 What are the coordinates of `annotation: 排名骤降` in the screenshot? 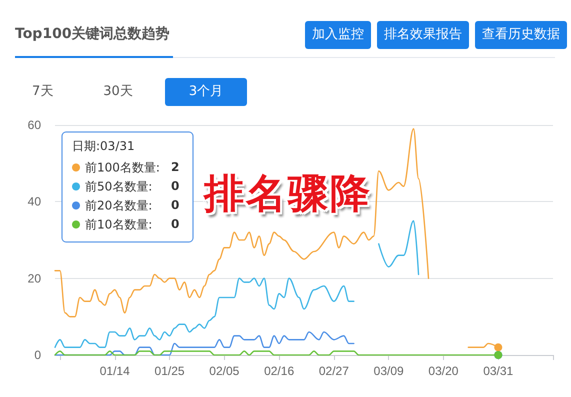 It's located at (288, 194).